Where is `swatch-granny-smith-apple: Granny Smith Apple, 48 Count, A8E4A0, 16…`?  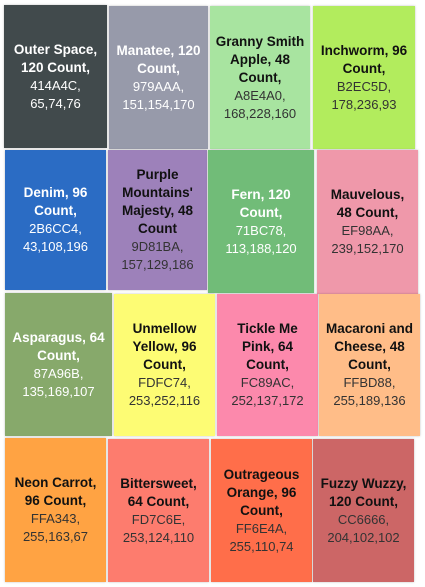 swatch-granny-smith-apple: Granny Smith Apple, 48 Count, A8E4A0, 16… is located at coordinates (260, 77).